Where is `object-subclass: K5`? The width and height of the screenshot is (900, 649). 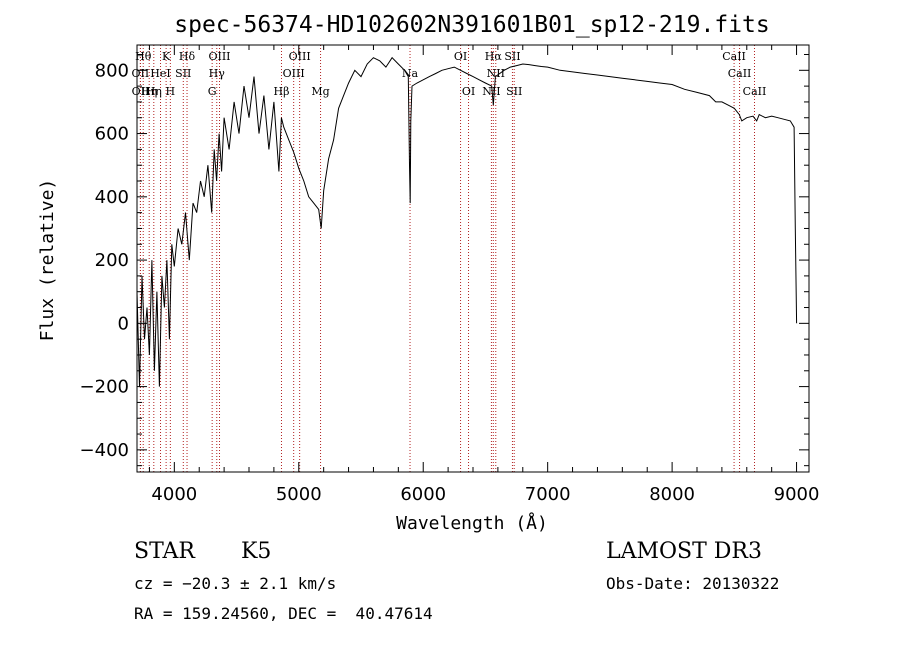 object-subclass: K5 is located at coordinates (256, 551).